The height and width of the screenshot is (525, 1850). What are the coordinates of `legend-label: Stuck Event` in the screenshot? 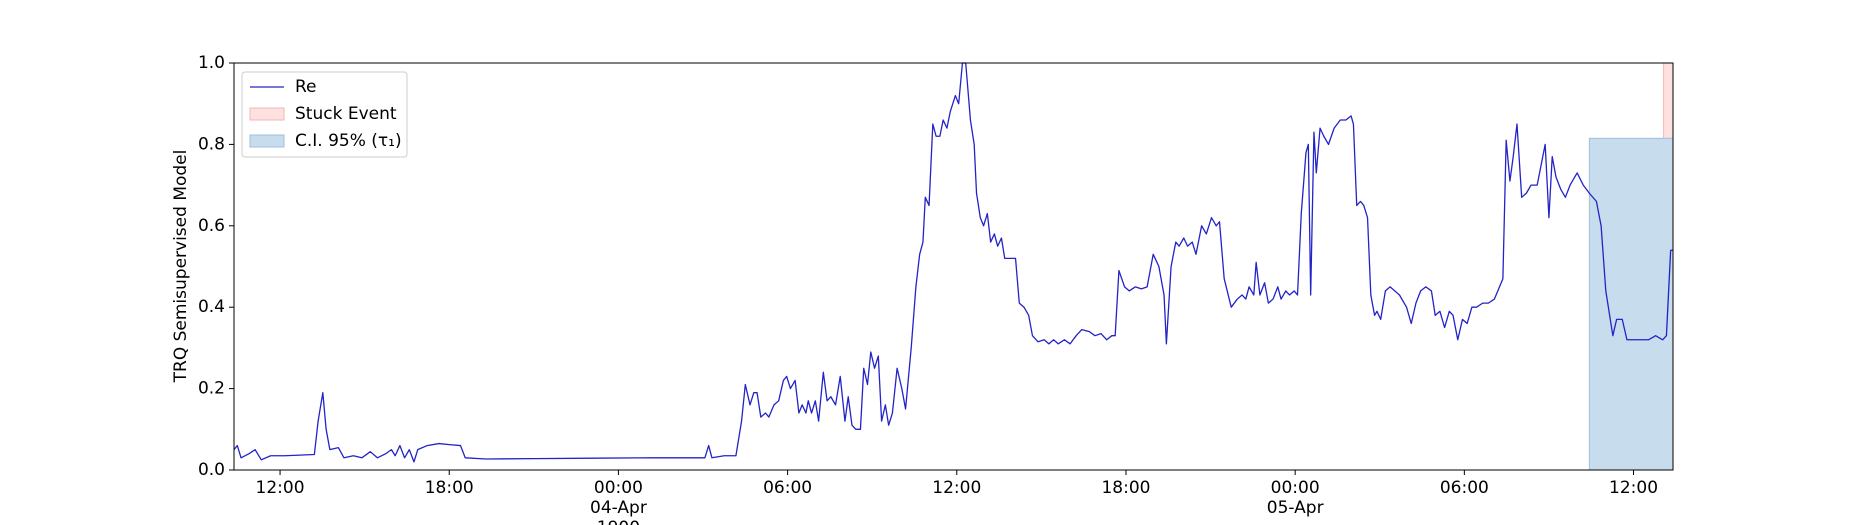 It's located at (346, 114).